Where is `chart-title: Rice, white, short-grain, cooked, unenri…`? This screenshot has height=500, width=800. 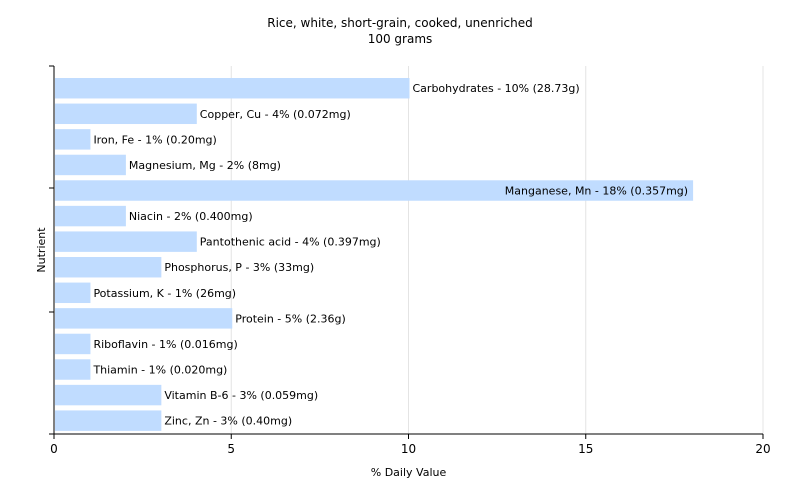
chart-title: Rice, white, short-grain, cooked, unenri… is located at coordinates (400, 23).